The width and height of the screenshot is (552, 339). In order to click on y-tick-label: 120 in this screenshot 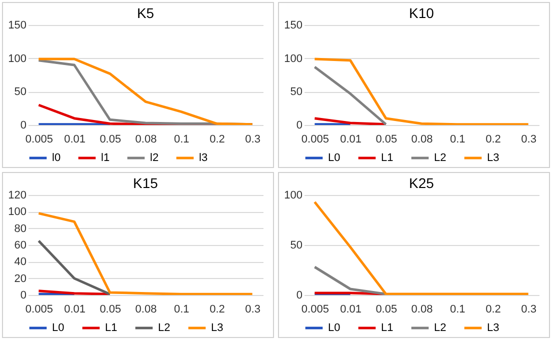, I will do `click(17, 196)`.